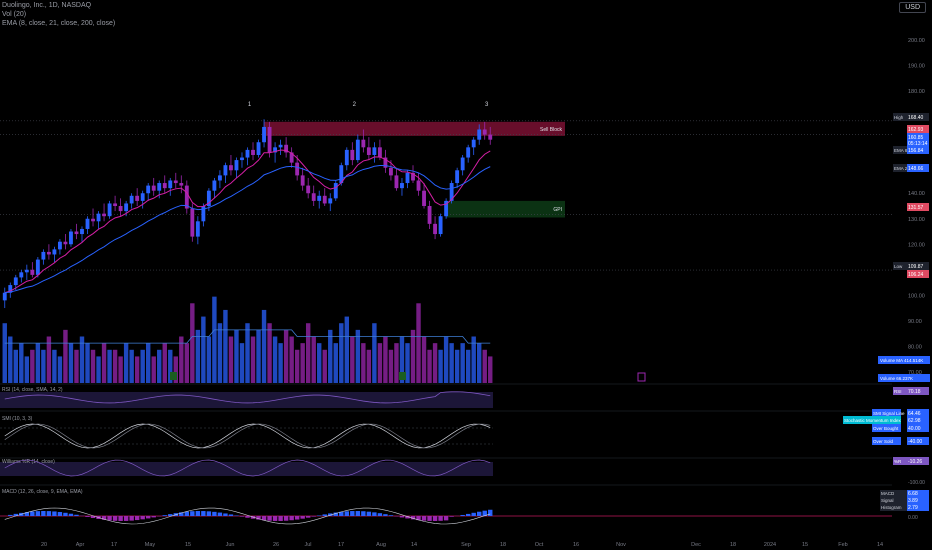  I want to click on x-axis-tick: Nov, so click(621, 545).